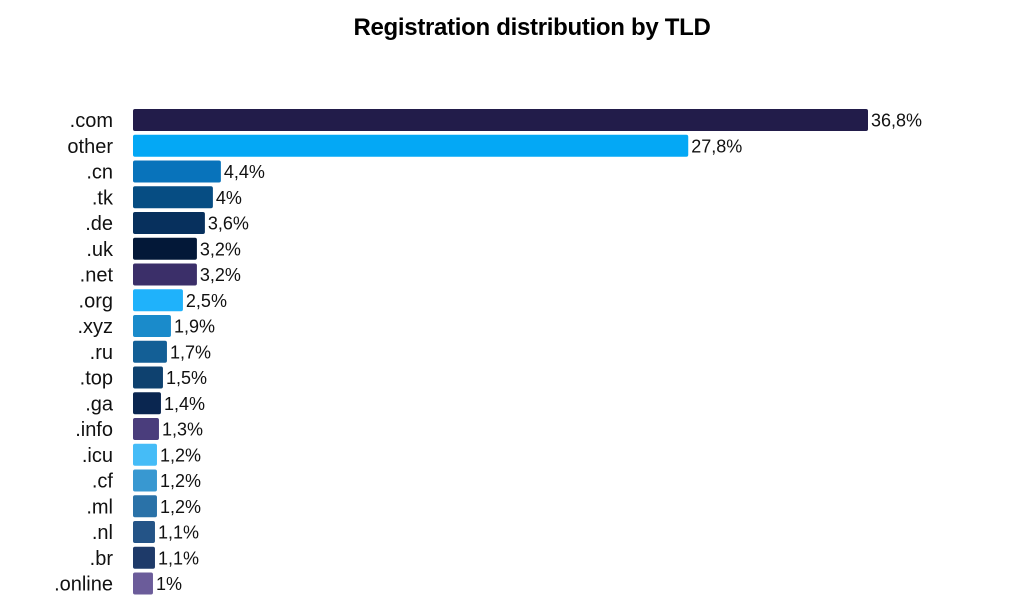 The width and height of the screenshot is (1024, 611). What do you see at coordinates (99, 507) in the screenshot?
I see `category-label-ml: .ml` at bounding box center [99, 507].